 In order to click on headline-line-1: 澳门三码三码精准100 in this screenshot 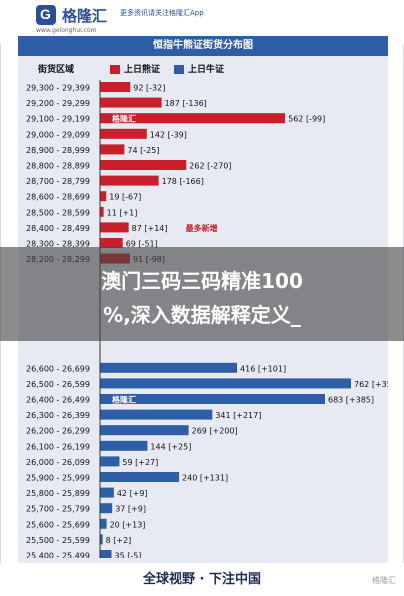, I will do `click(202, 281)`.